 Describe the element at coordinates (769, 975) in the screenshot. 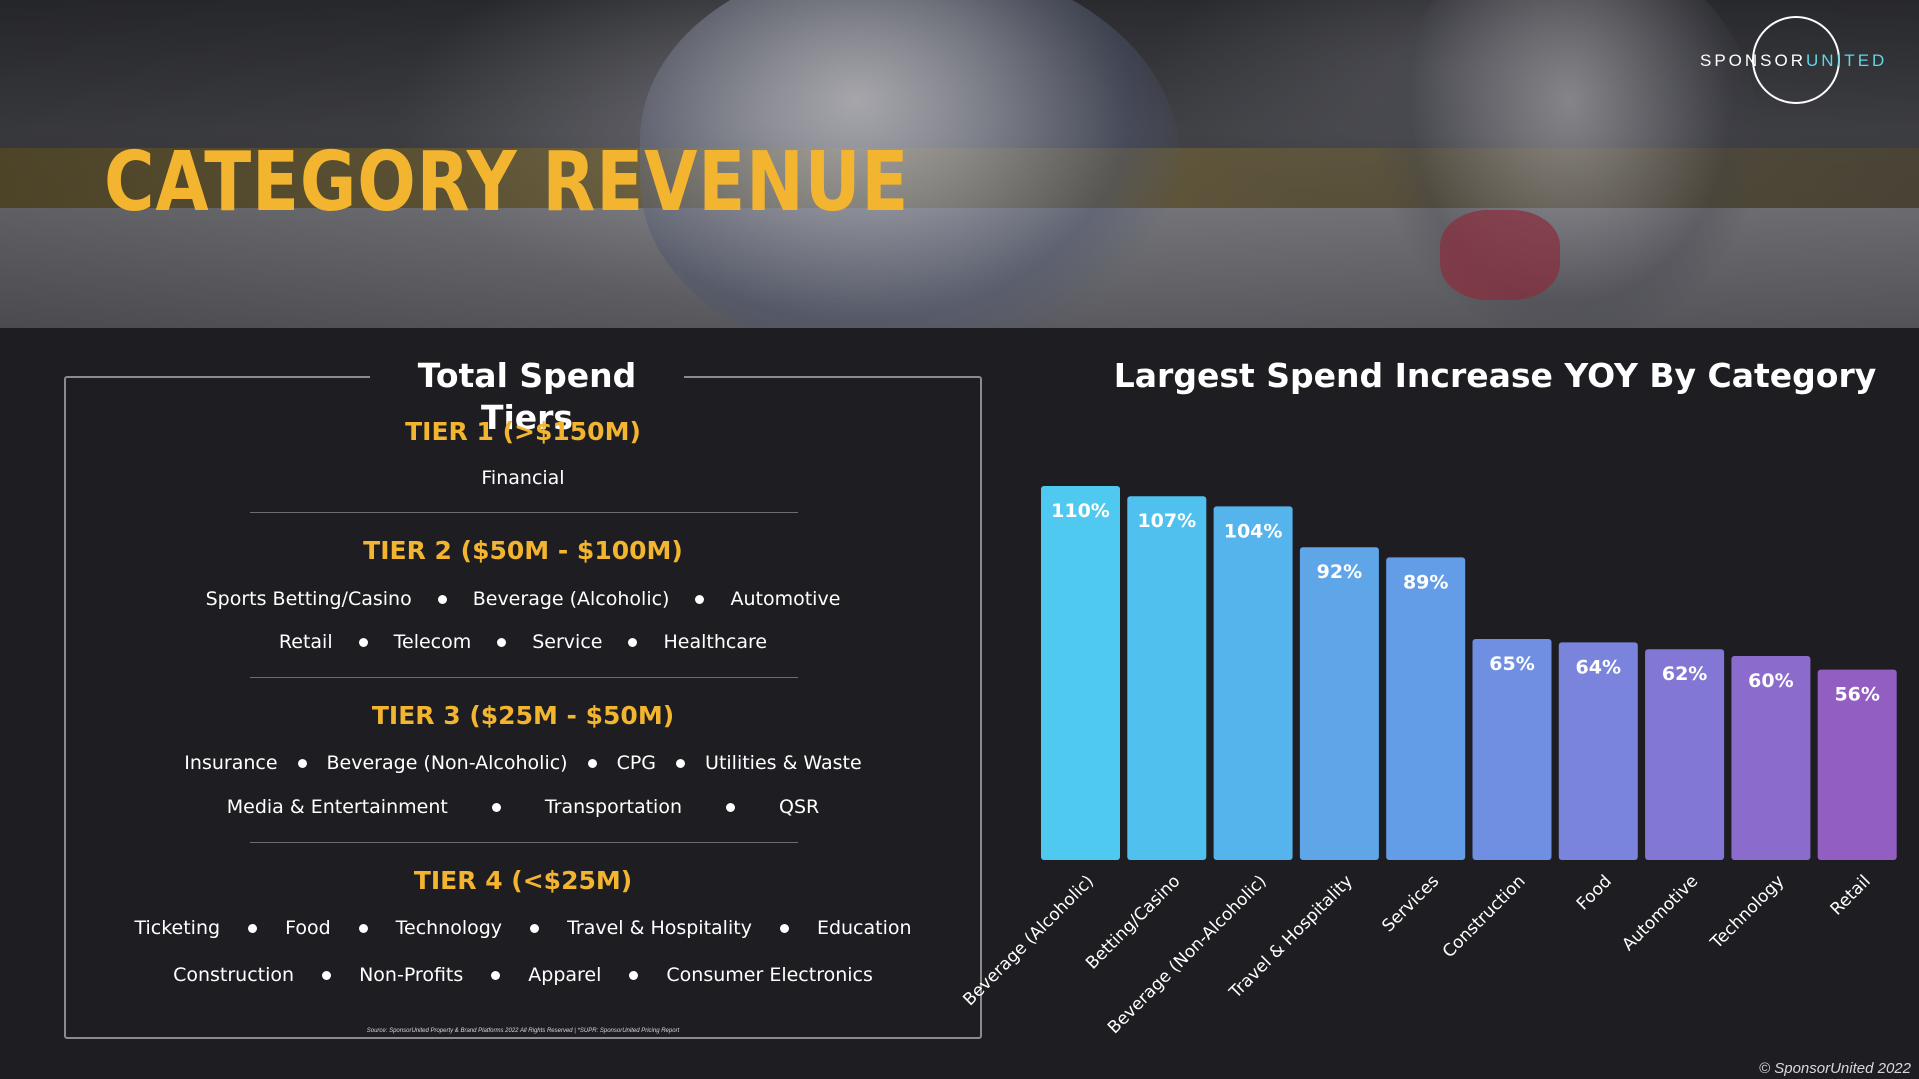

I see `tier-category: Consumer Electronics` at that location.